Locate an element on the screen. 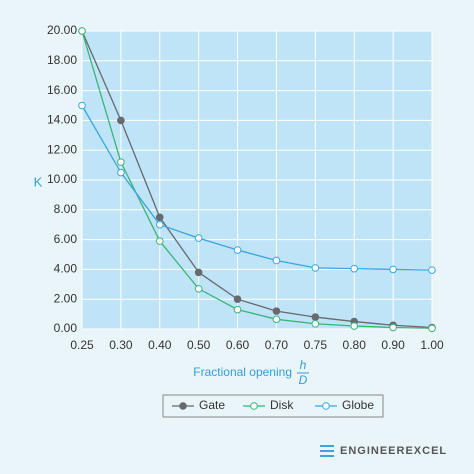 The width and height of the screenshot is (474, 474). x-tick-label: 0.60 is located at coordinates (238, 345).